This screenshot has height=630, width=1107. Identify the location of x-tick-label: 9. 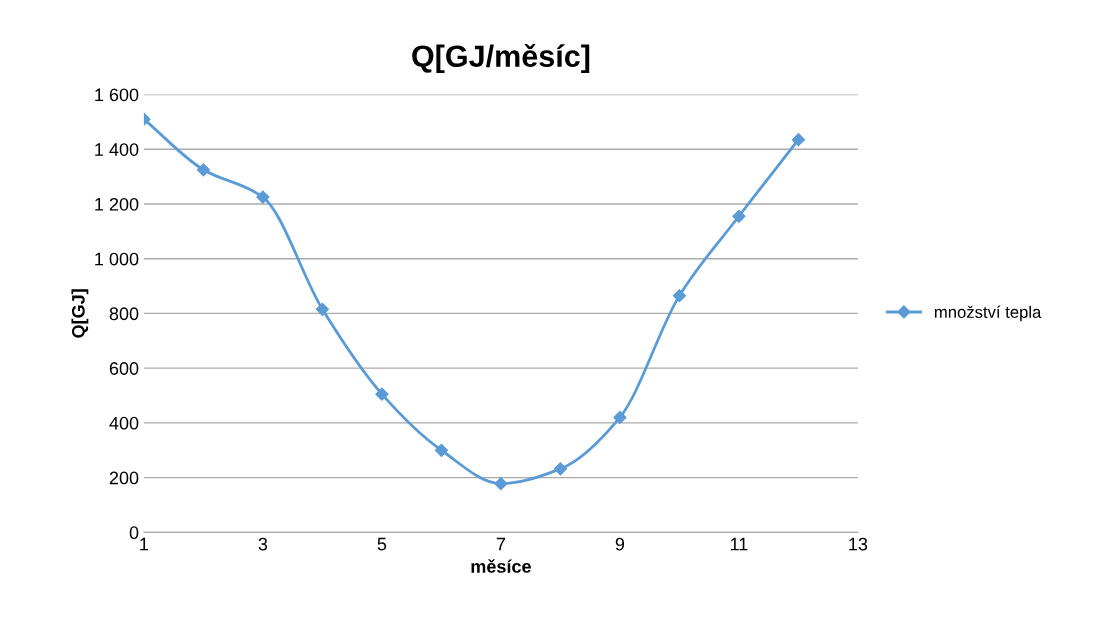
(620, 544).